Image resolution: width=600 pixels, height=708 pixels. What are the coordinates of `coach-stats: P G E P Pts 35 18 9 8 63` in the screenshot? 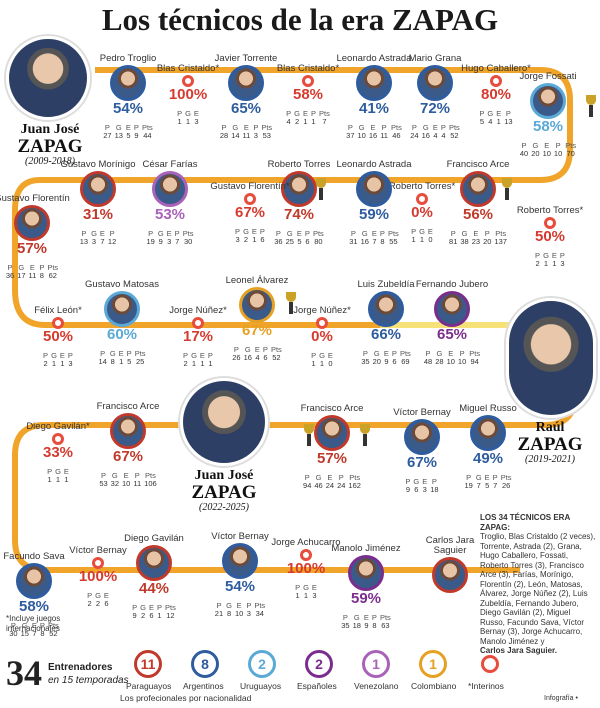 It's located at (366, 622).